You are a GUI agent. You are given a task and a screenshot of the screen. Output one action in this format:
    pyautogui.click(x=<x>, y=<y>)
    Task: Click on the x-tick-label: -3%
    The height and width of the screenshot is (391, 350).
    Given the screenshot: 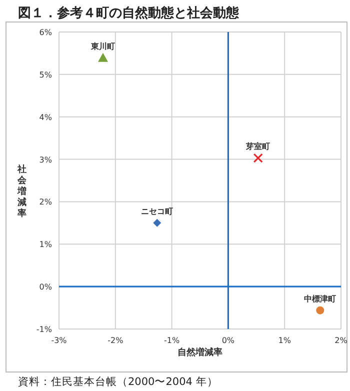 What is the action you would take?
    pyautogui.click(x=59, y=340)
    